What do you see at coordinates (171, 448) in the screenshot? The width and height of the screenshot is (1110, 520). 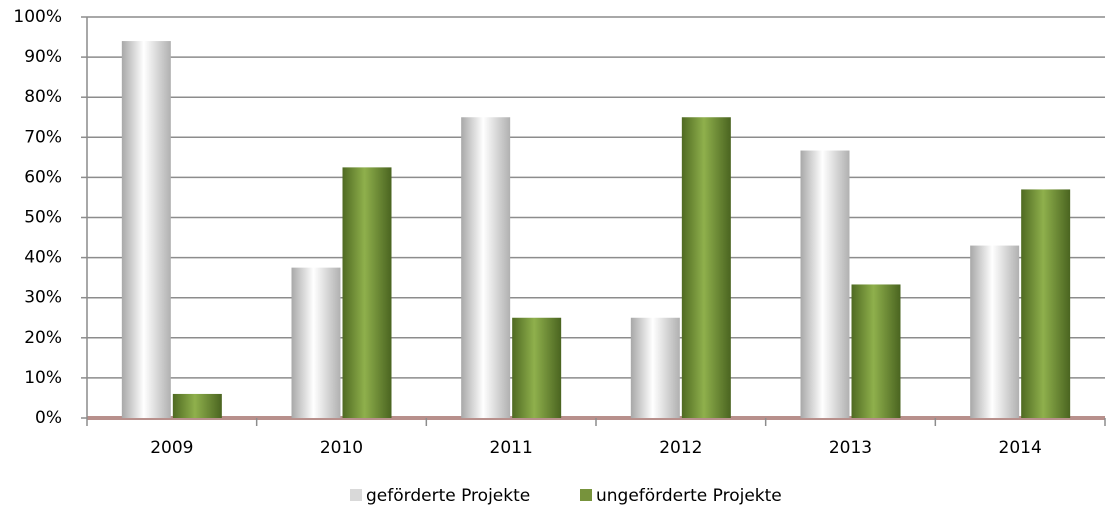 I see `x-tick-label: 2009` at bounding box center [171, 448].